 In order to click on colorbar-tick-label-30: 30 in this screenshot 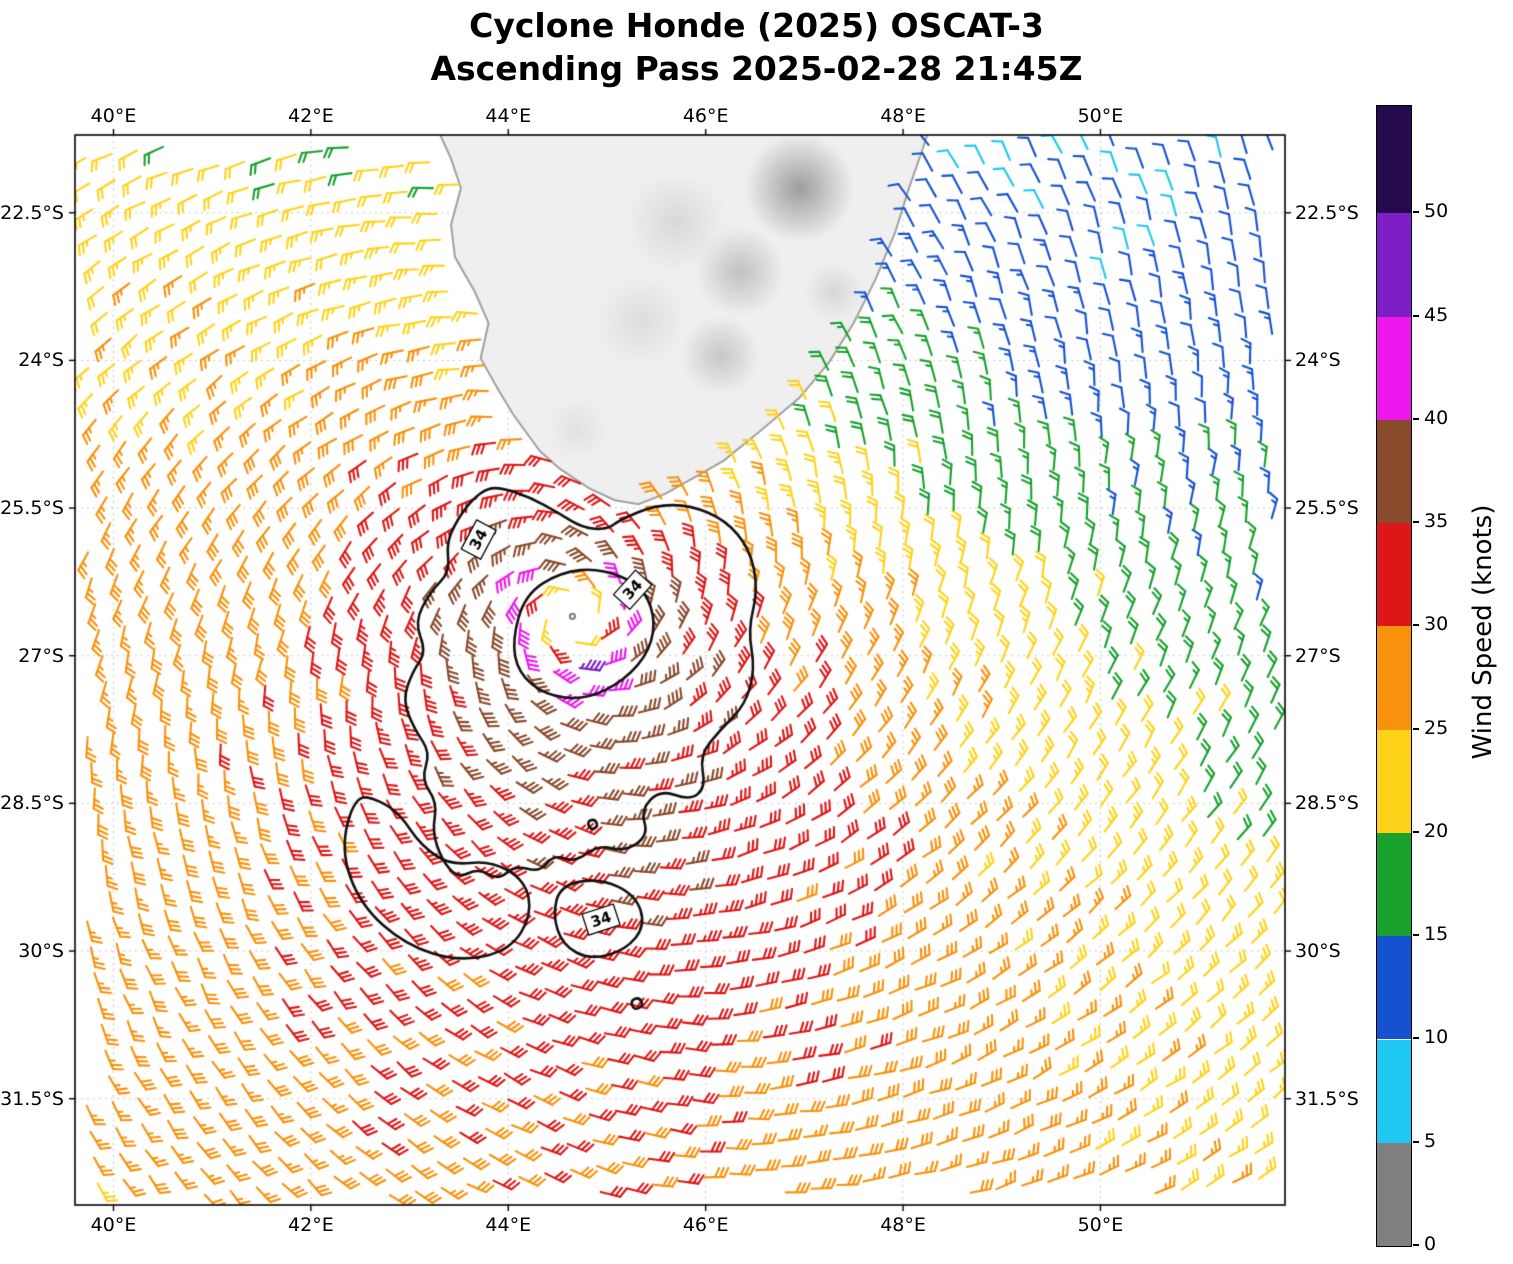, I will do `click(1436, 624)`.